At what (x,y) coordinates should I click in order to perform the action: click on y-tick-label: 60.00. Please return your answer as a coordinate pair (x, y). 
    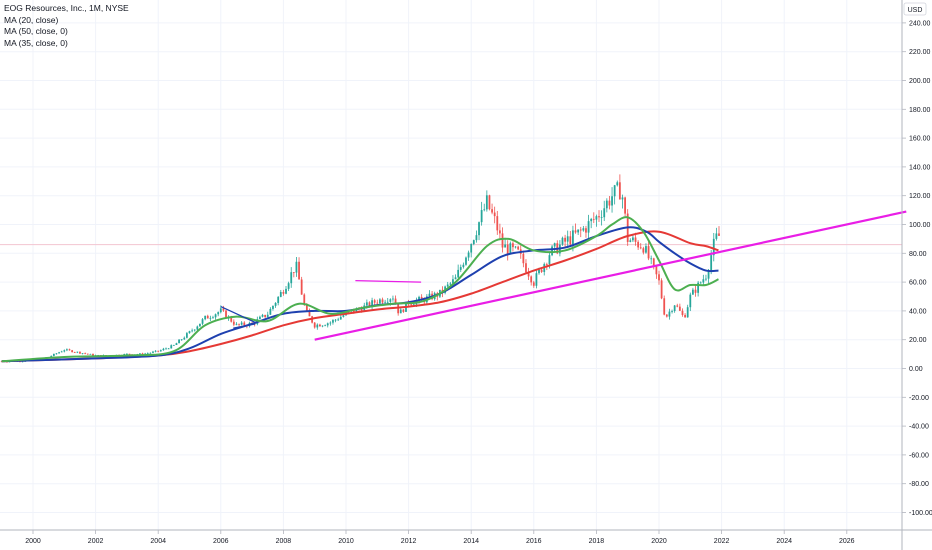
    Looking at the image, I should click on (918, 283).